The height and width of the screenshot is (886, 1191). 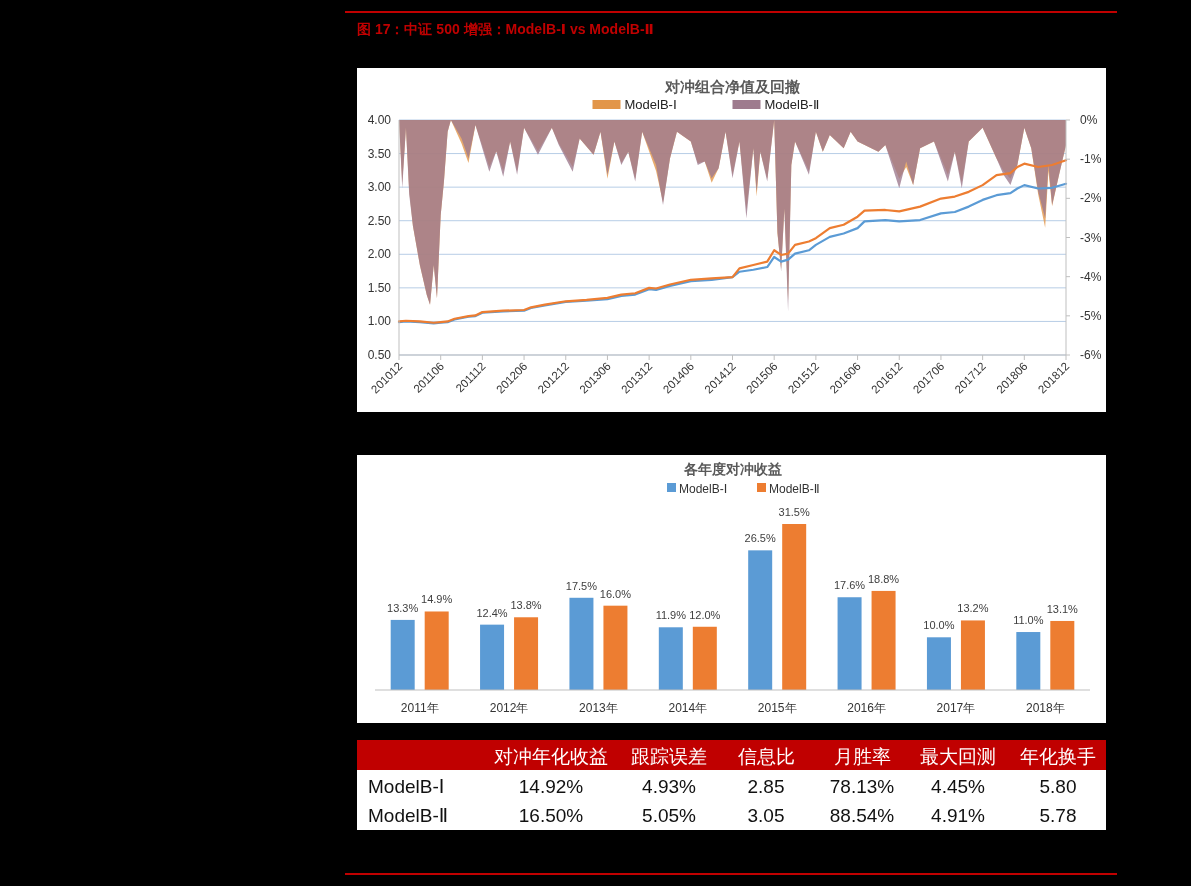 I want to click on y-tick-label: 1.50, so click(x=379, y=287).